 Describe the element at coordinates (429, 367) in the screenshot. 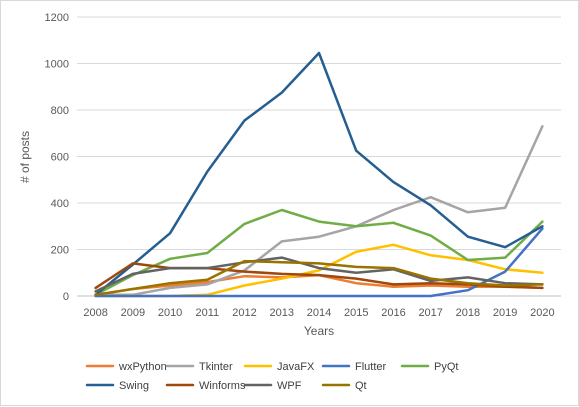

I see `legend-item-pyqt: PyQt` at that location.